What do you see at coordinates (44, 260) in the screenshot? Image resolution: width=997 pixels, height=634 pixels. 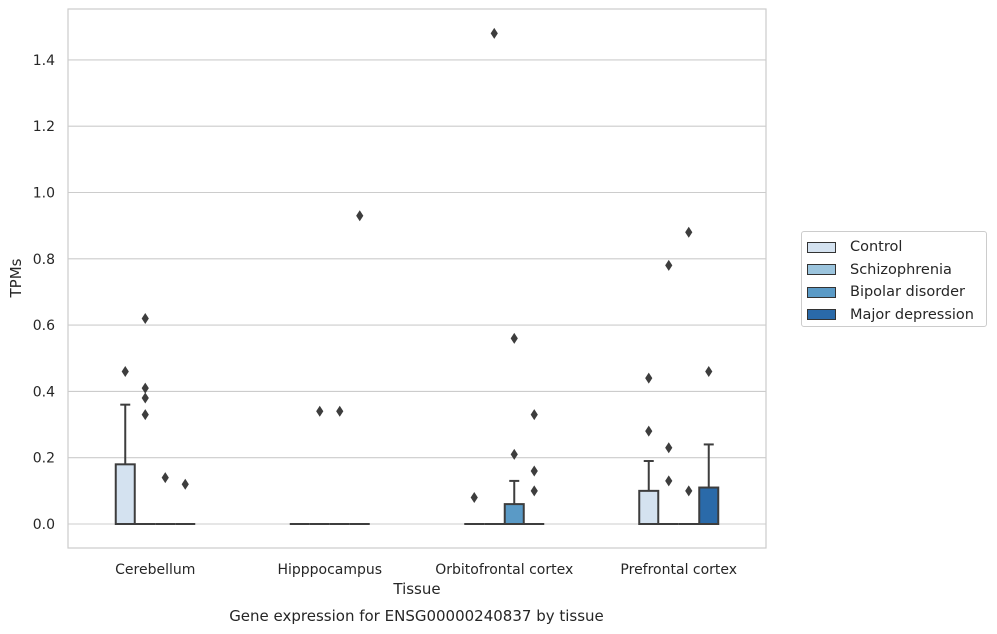 I see `y-tick-label: 0.8` at bounding box center [44, 260].